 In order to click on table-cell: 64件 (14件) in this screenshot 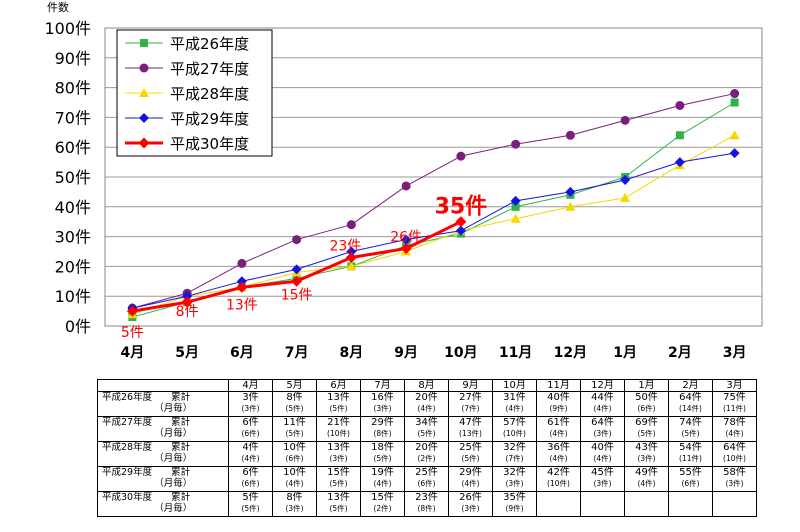, I will do `click(690, 404)`.